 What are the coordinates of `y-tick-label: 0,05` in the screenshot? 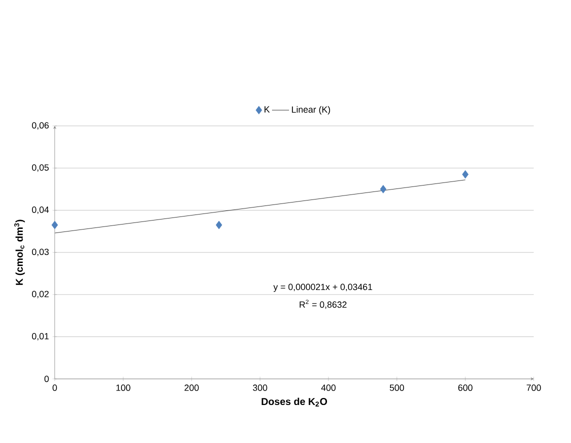 It's located at (40, 168).